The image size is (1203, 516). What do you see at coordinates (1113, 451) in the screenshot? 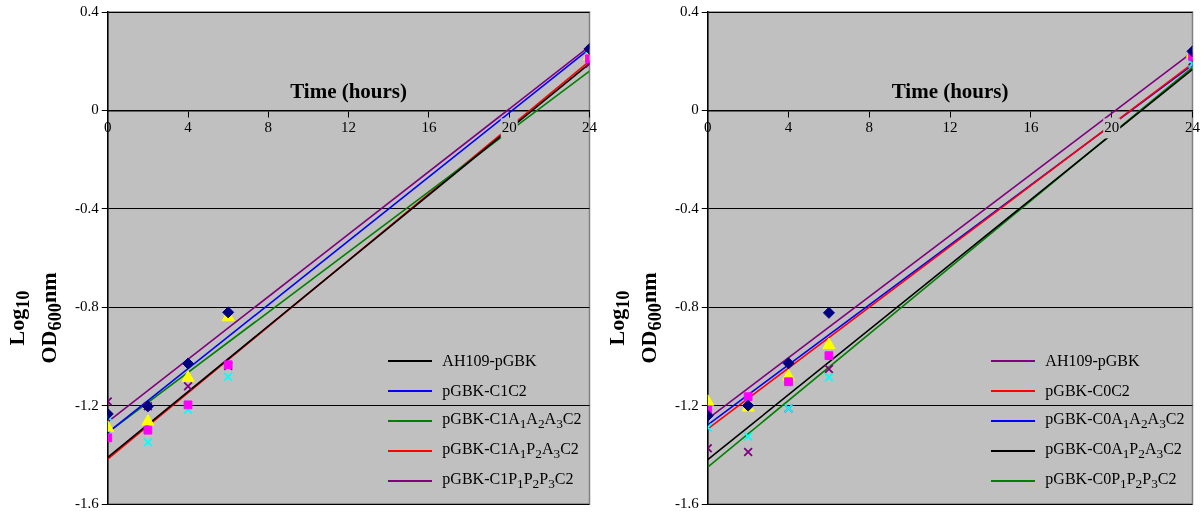
I see `legend-label: pGBK-C0A$_{1}$P$_{2}$A$_{3}$C2` at bounding box center [1113, 451].